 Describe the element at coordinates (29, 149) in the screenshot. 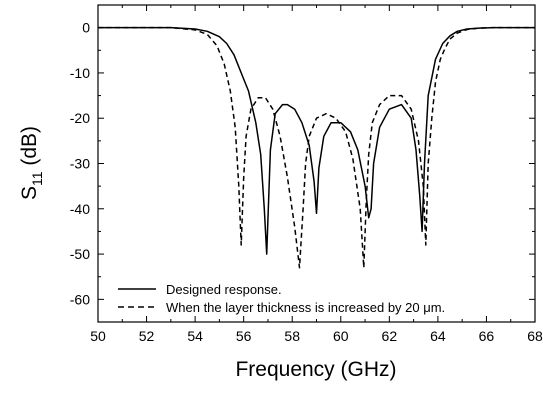

I see `y-axis-title-unit: (dB)` at that location.